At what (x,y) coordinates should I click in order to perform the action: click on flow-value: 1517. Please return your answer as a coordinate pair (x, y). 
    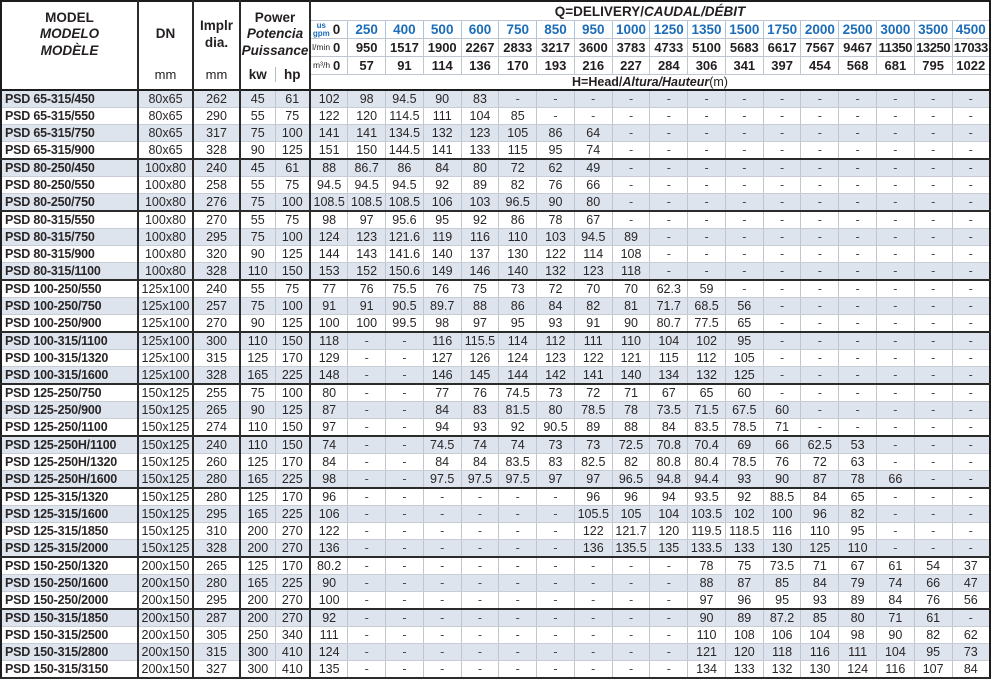
    Looking at the image, I should click on (404, 47).